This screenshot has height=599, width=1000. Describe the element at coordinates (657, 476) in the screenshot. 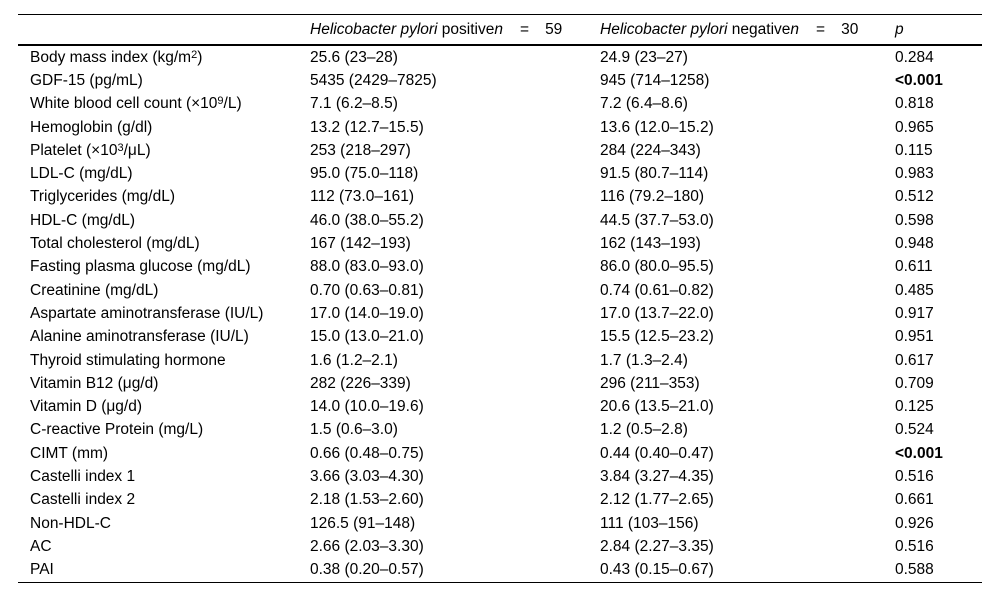

I see `negative-value-cell: 3.84 (3.27–4.35)` at that location.